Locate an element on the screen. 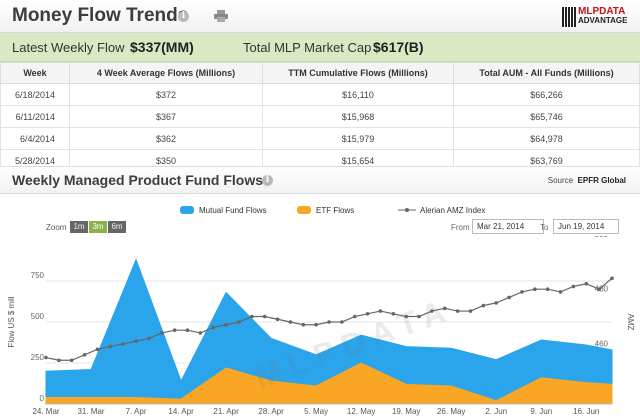  y2-tick-label: 460 is located at coordinates (602, 343).